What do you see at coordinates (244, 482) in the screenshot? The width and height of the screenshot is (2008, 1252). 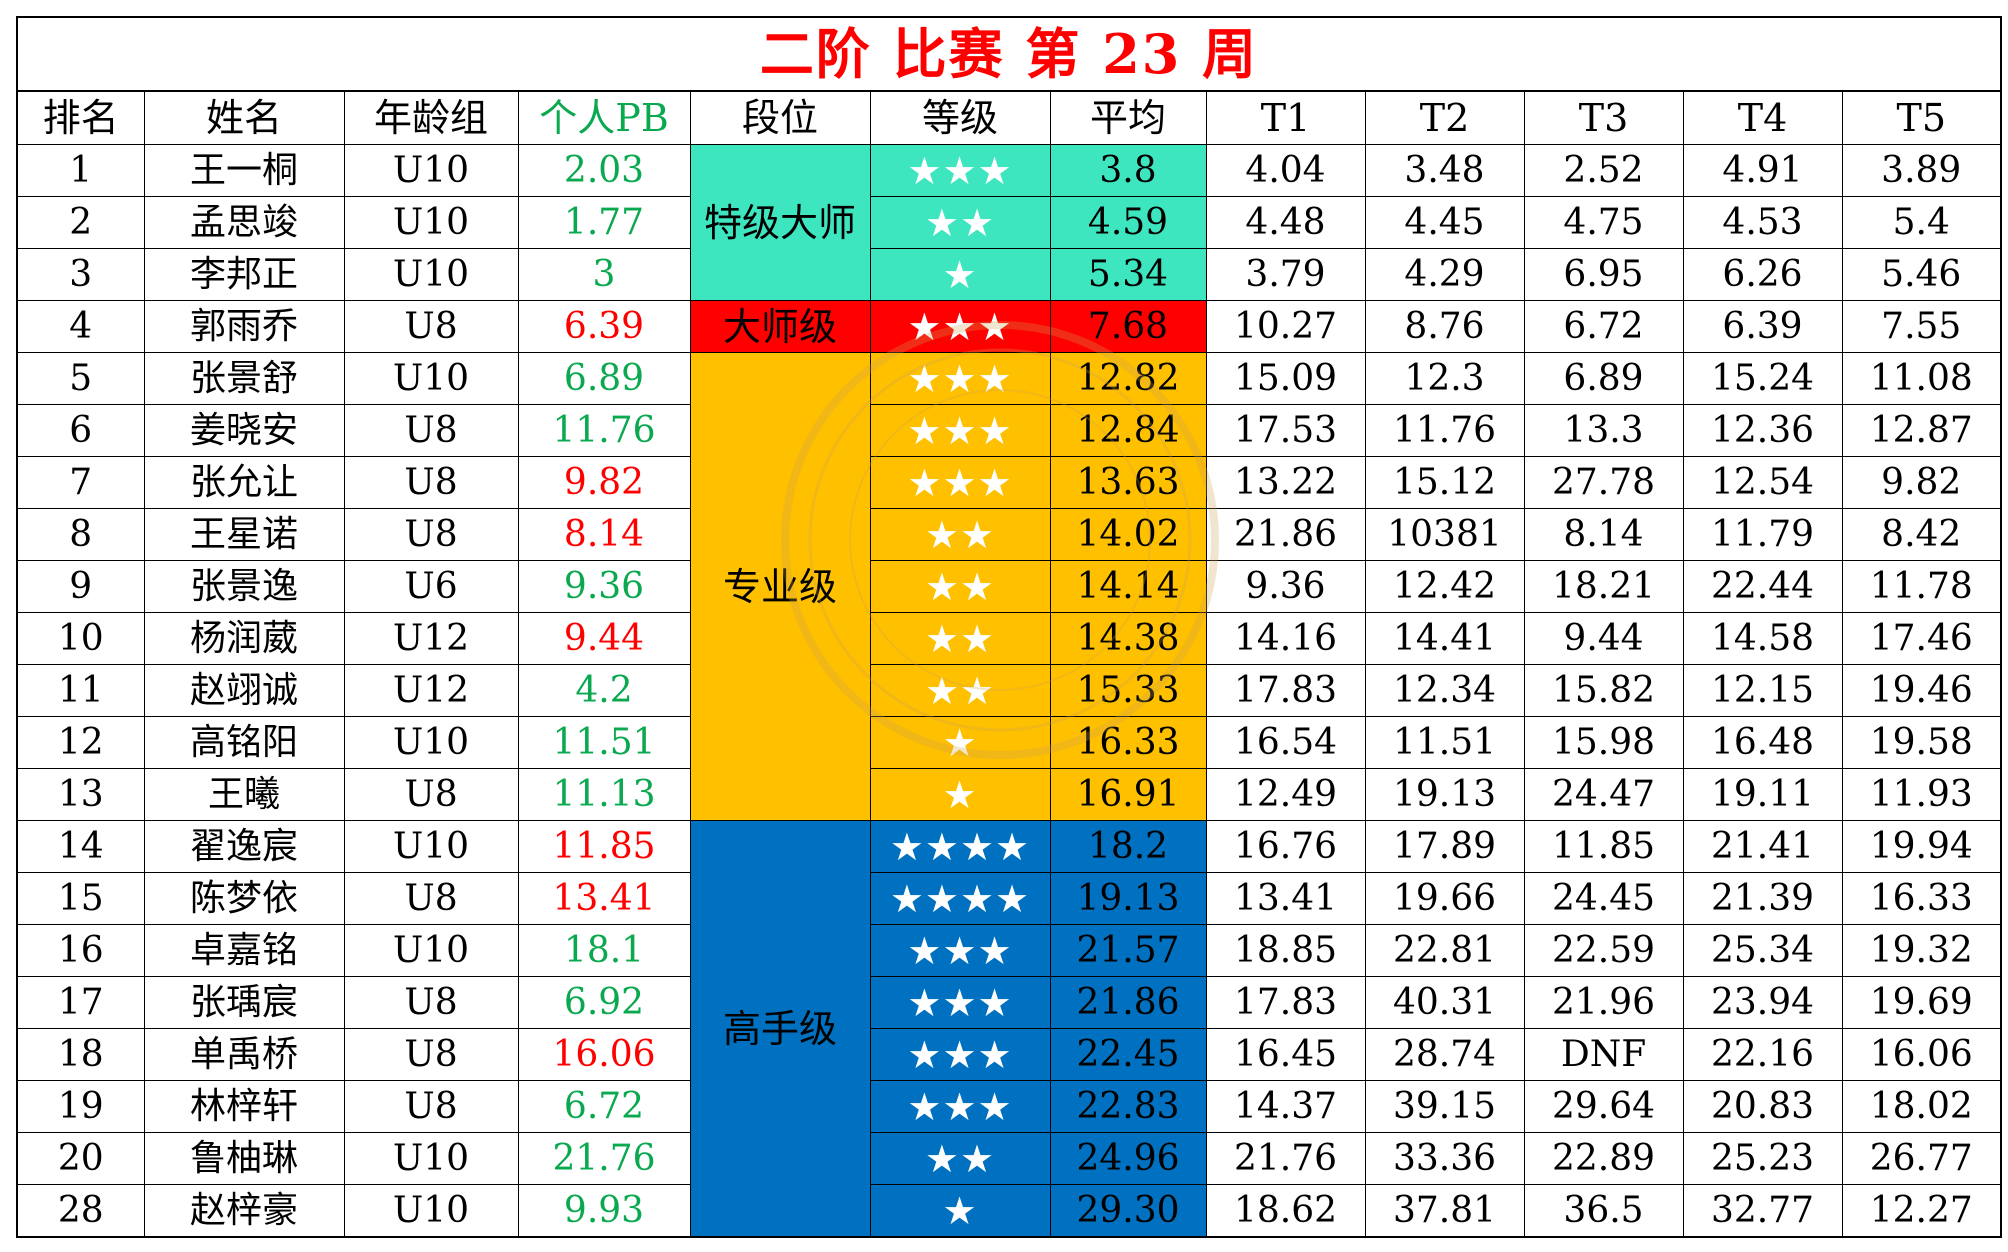 I see `name-cell: 张允让` at bounding box center [244, 482].